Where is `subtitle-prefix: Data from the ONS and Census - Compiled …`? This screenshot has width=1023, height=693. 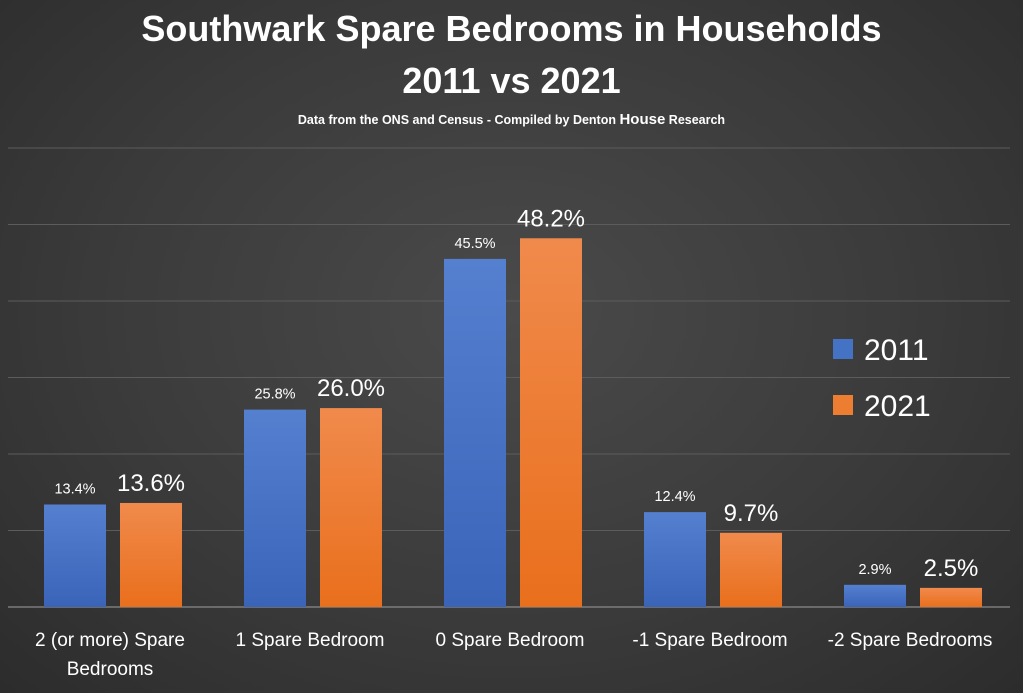 subtitle-prefix: Data from the ONS and Census - Compiled … is located at coordinates (458, 120).